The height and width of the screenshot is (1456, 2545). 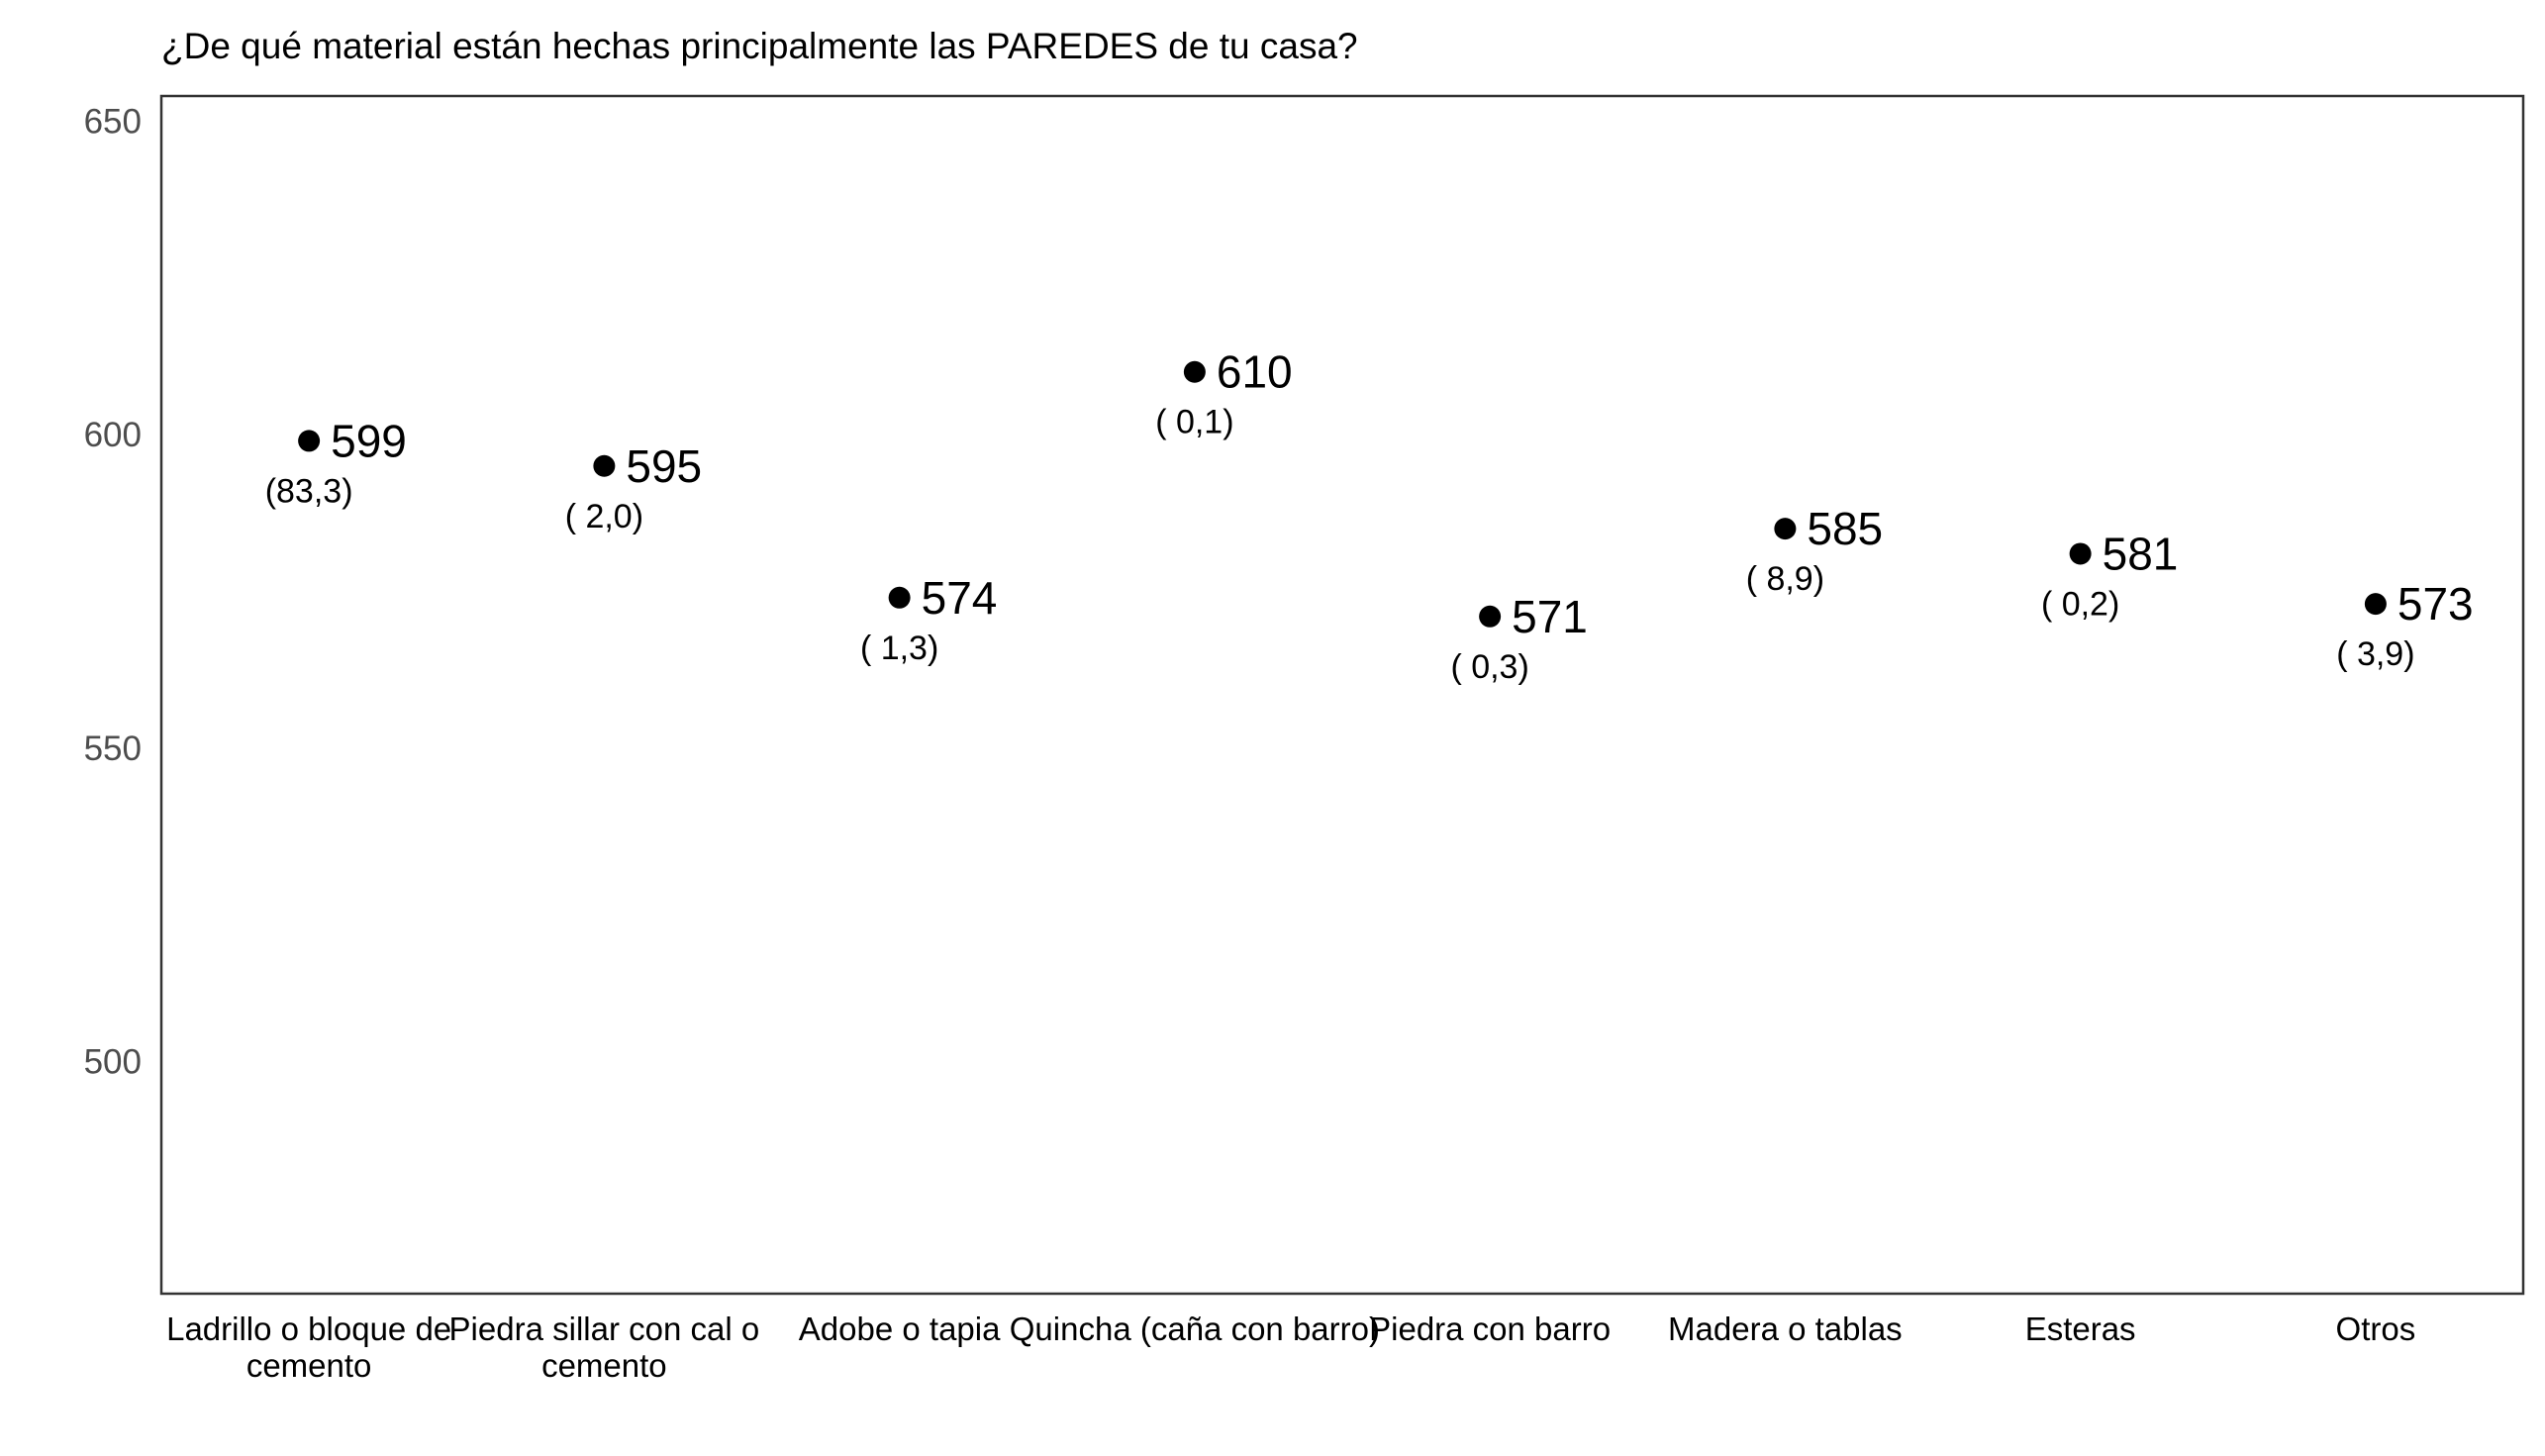 I want to click on x-tick-label: Adobe o tapia, so click(x=900, y=1328).